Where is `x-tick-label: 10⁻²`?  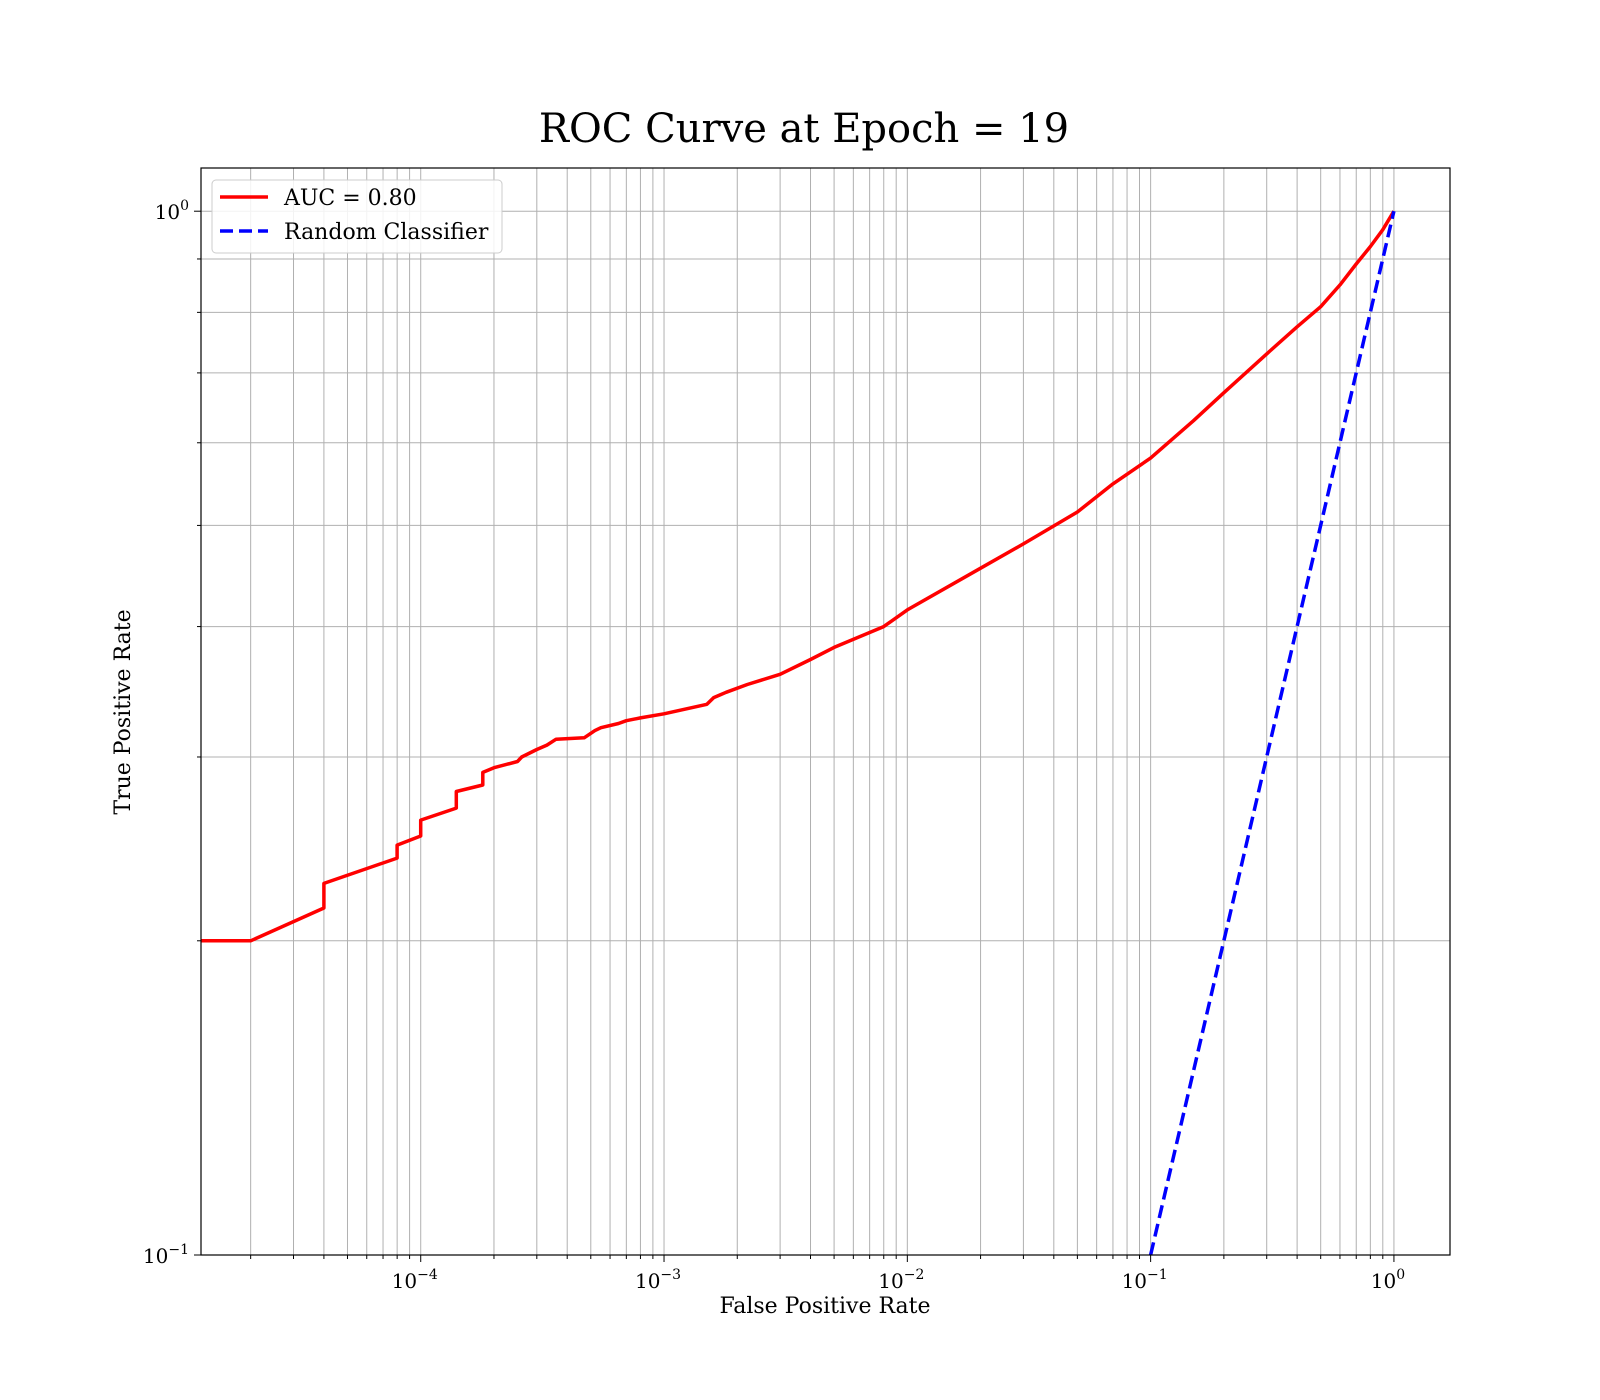 x-tick-label: 10⁻² is located at coordinates (901, 1280).